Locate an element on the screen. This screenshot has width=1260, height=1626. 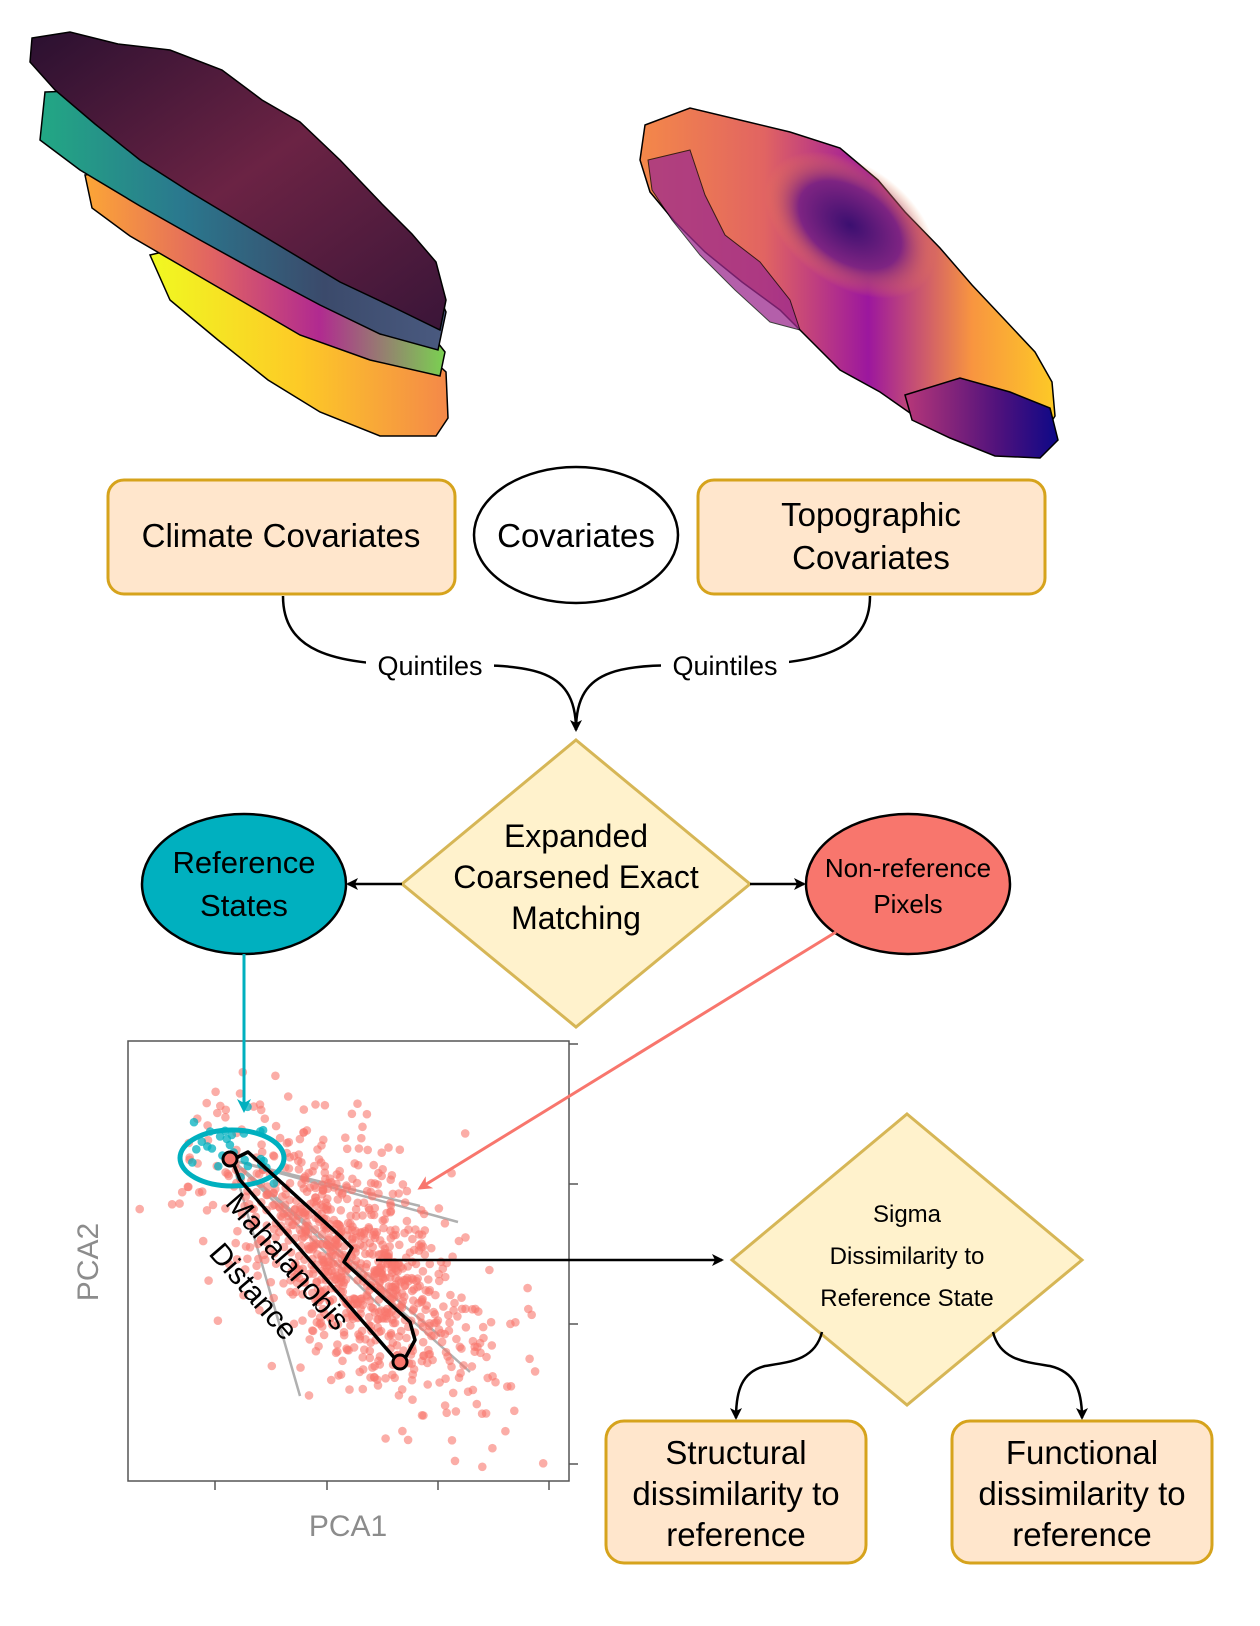
functional-label-line3: reference is located at coordinates (1081, 1534).